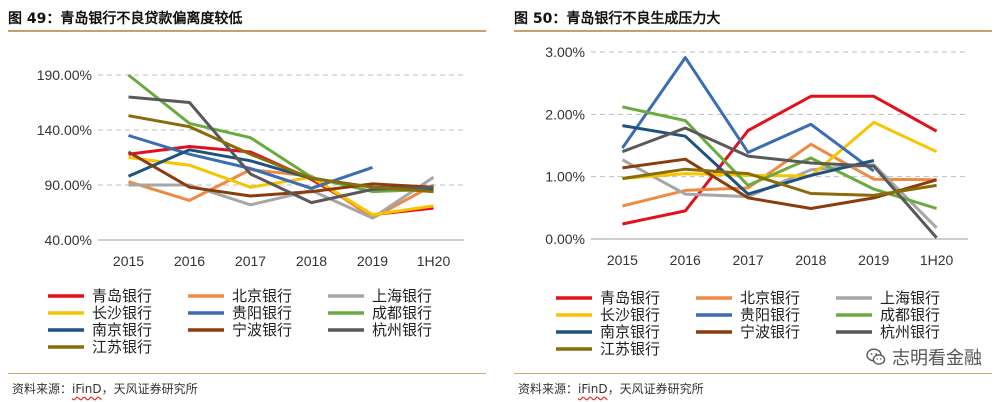 The image size is (1000, 402). What do you see at coordinates (565, 52) in the screenshot?
I see `y-tick-label: 3.00%` at bounding box center [565, 52].